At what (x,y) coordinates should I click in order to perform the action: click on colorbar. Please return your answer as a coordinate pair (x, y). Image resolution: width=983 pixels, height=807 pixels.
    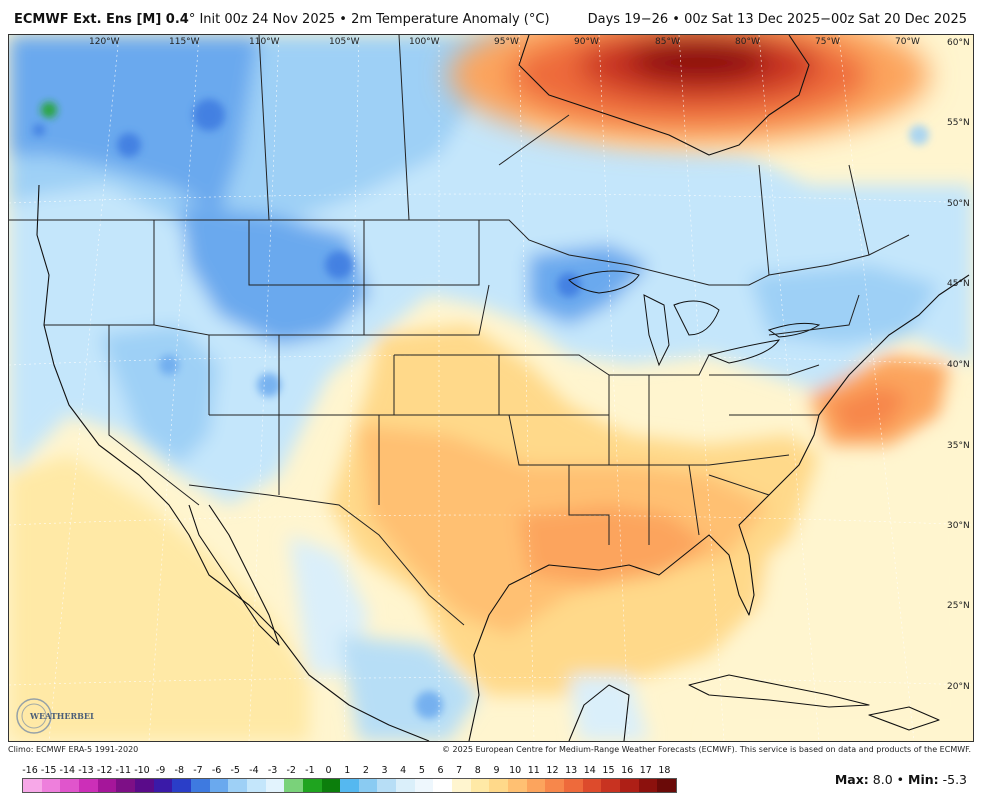
    Looking at the image, I should click on (349, 785).